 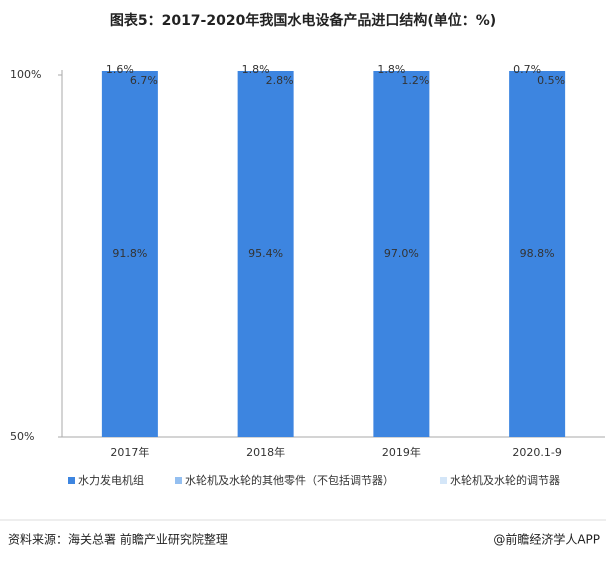 I want to click on credit: @前瞻经济学人APP, so click(x=546, y=539).